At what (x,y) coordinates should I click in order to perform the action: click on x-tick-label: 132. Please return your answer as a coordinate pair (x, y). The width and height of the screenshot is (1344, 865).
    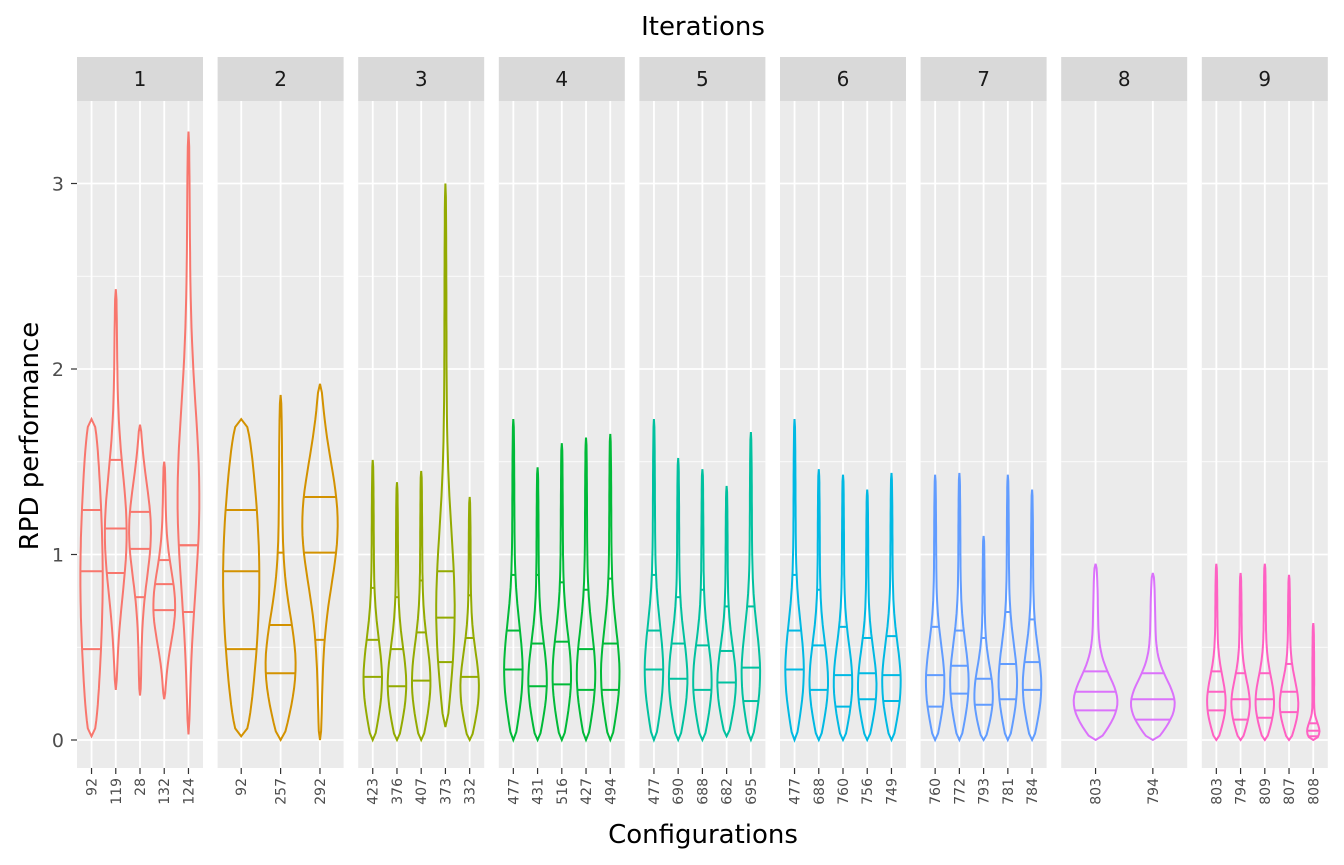
    Looking at the image, I should click on (165, 791).